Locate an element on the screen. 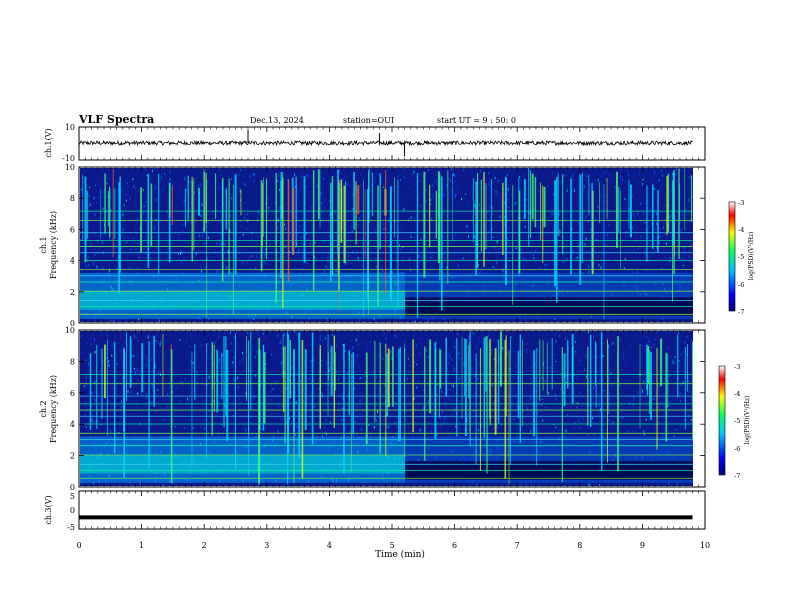 The image size is (792, 612). ch2-spectrogram-ytick-label: 10 is located at coordinates (70, 330).